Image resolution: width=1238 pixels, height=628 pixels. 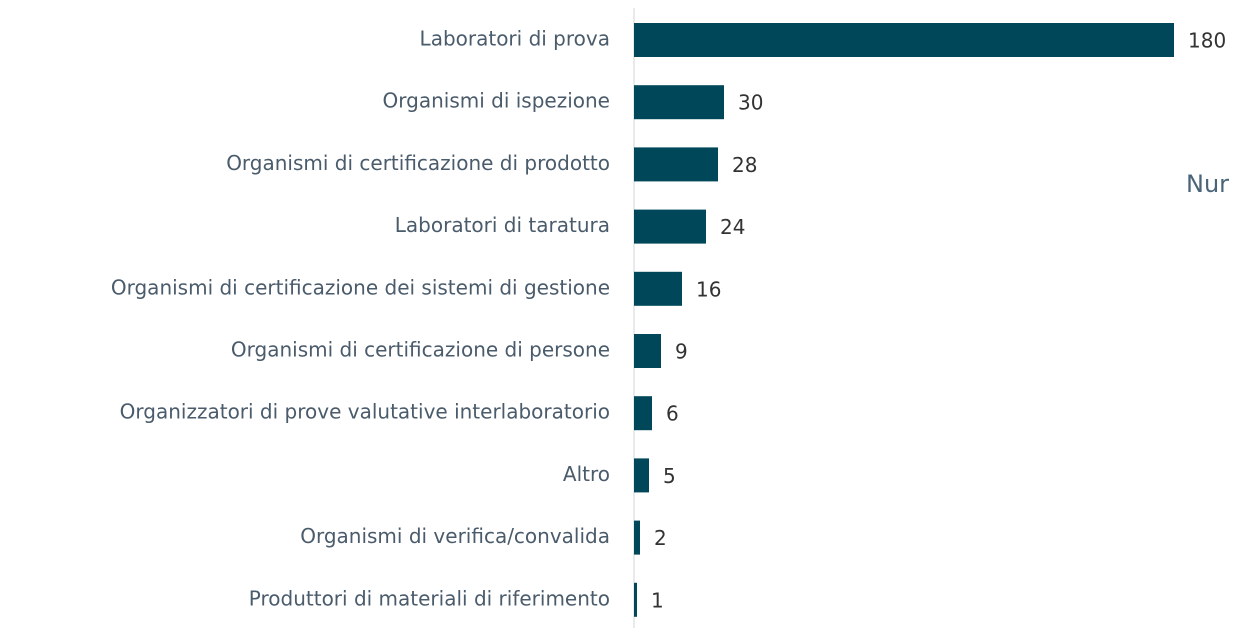 What do you see at coordinates (420, 350) in the screenshot?
I see `category-label: Organismi di certificazione di persone` at bounding box center [420, 350].